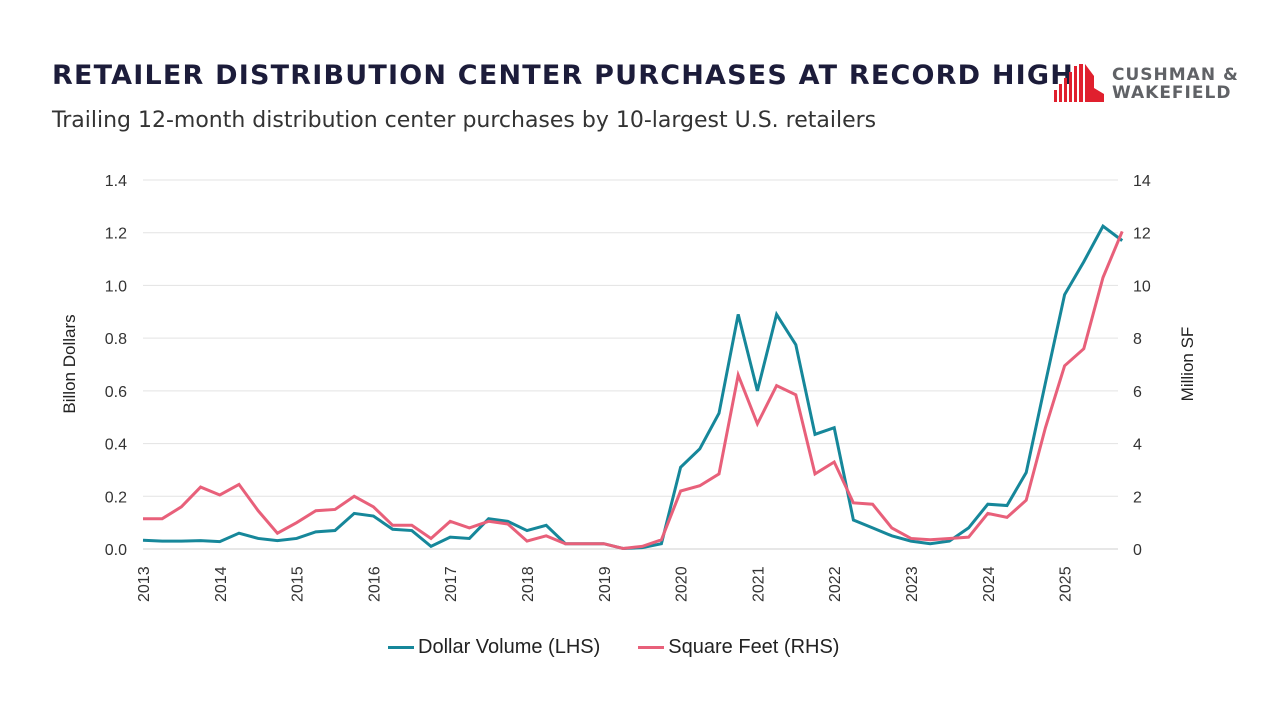  I want to click on y-right-tick-label: 10, so click(1142, 286).